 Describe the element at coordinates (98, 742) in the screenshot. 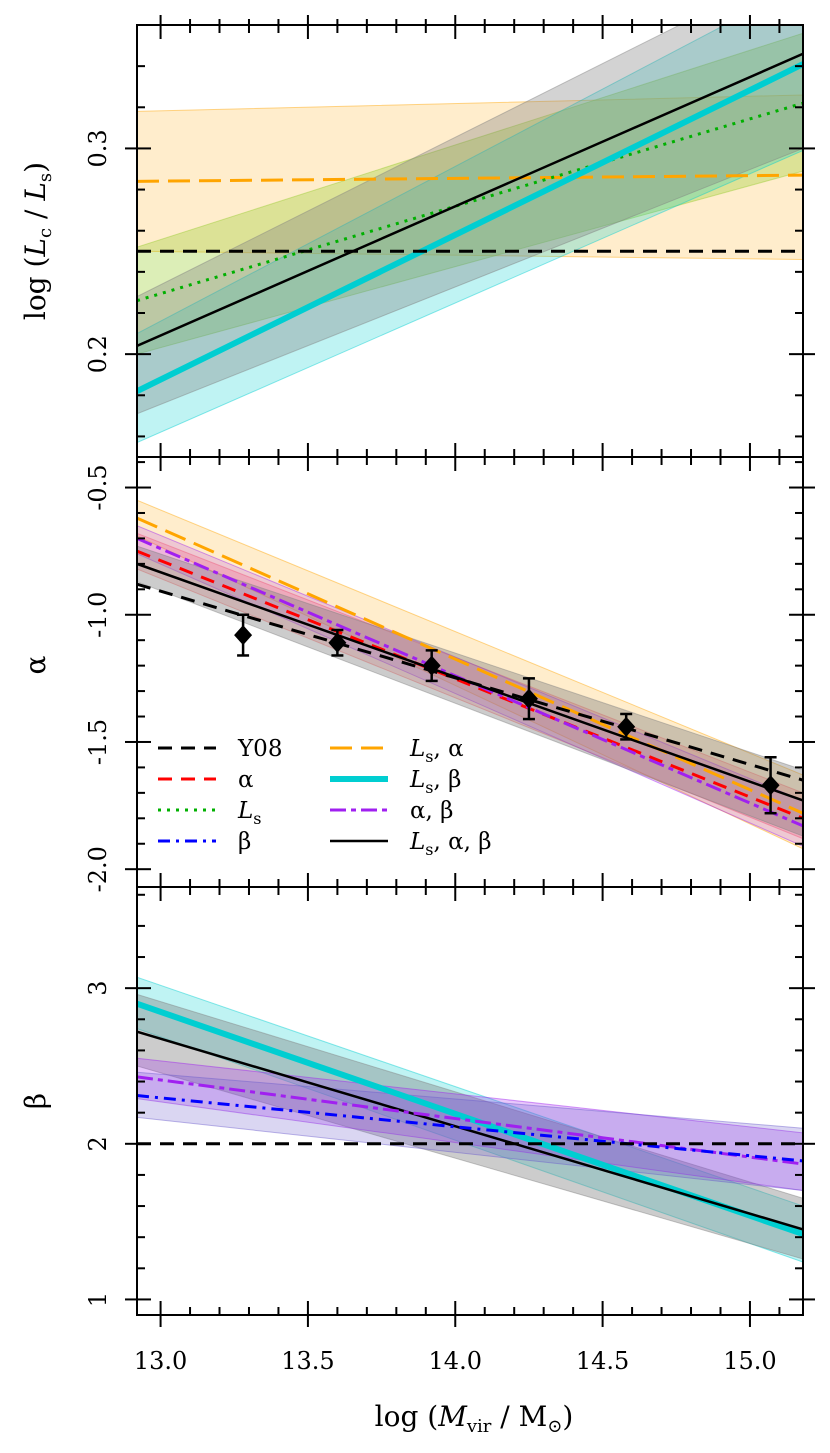

I see `y-tick-label: -1.5` at that location.